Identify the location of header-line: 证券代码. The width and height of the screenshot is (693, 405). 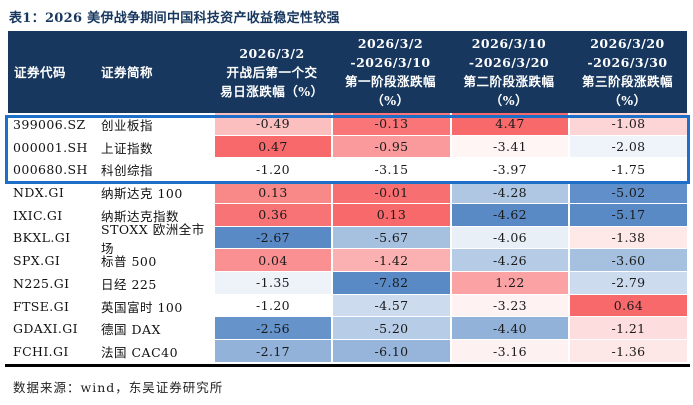
(40, 72).